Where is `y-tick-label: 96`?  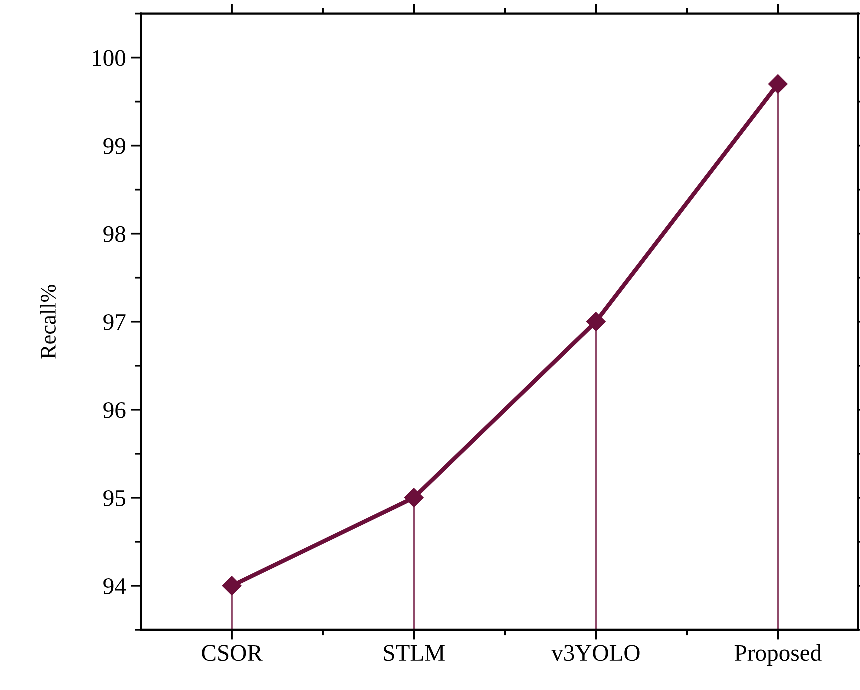
y-tick-label: 96 is located at coordinates (115, 410).